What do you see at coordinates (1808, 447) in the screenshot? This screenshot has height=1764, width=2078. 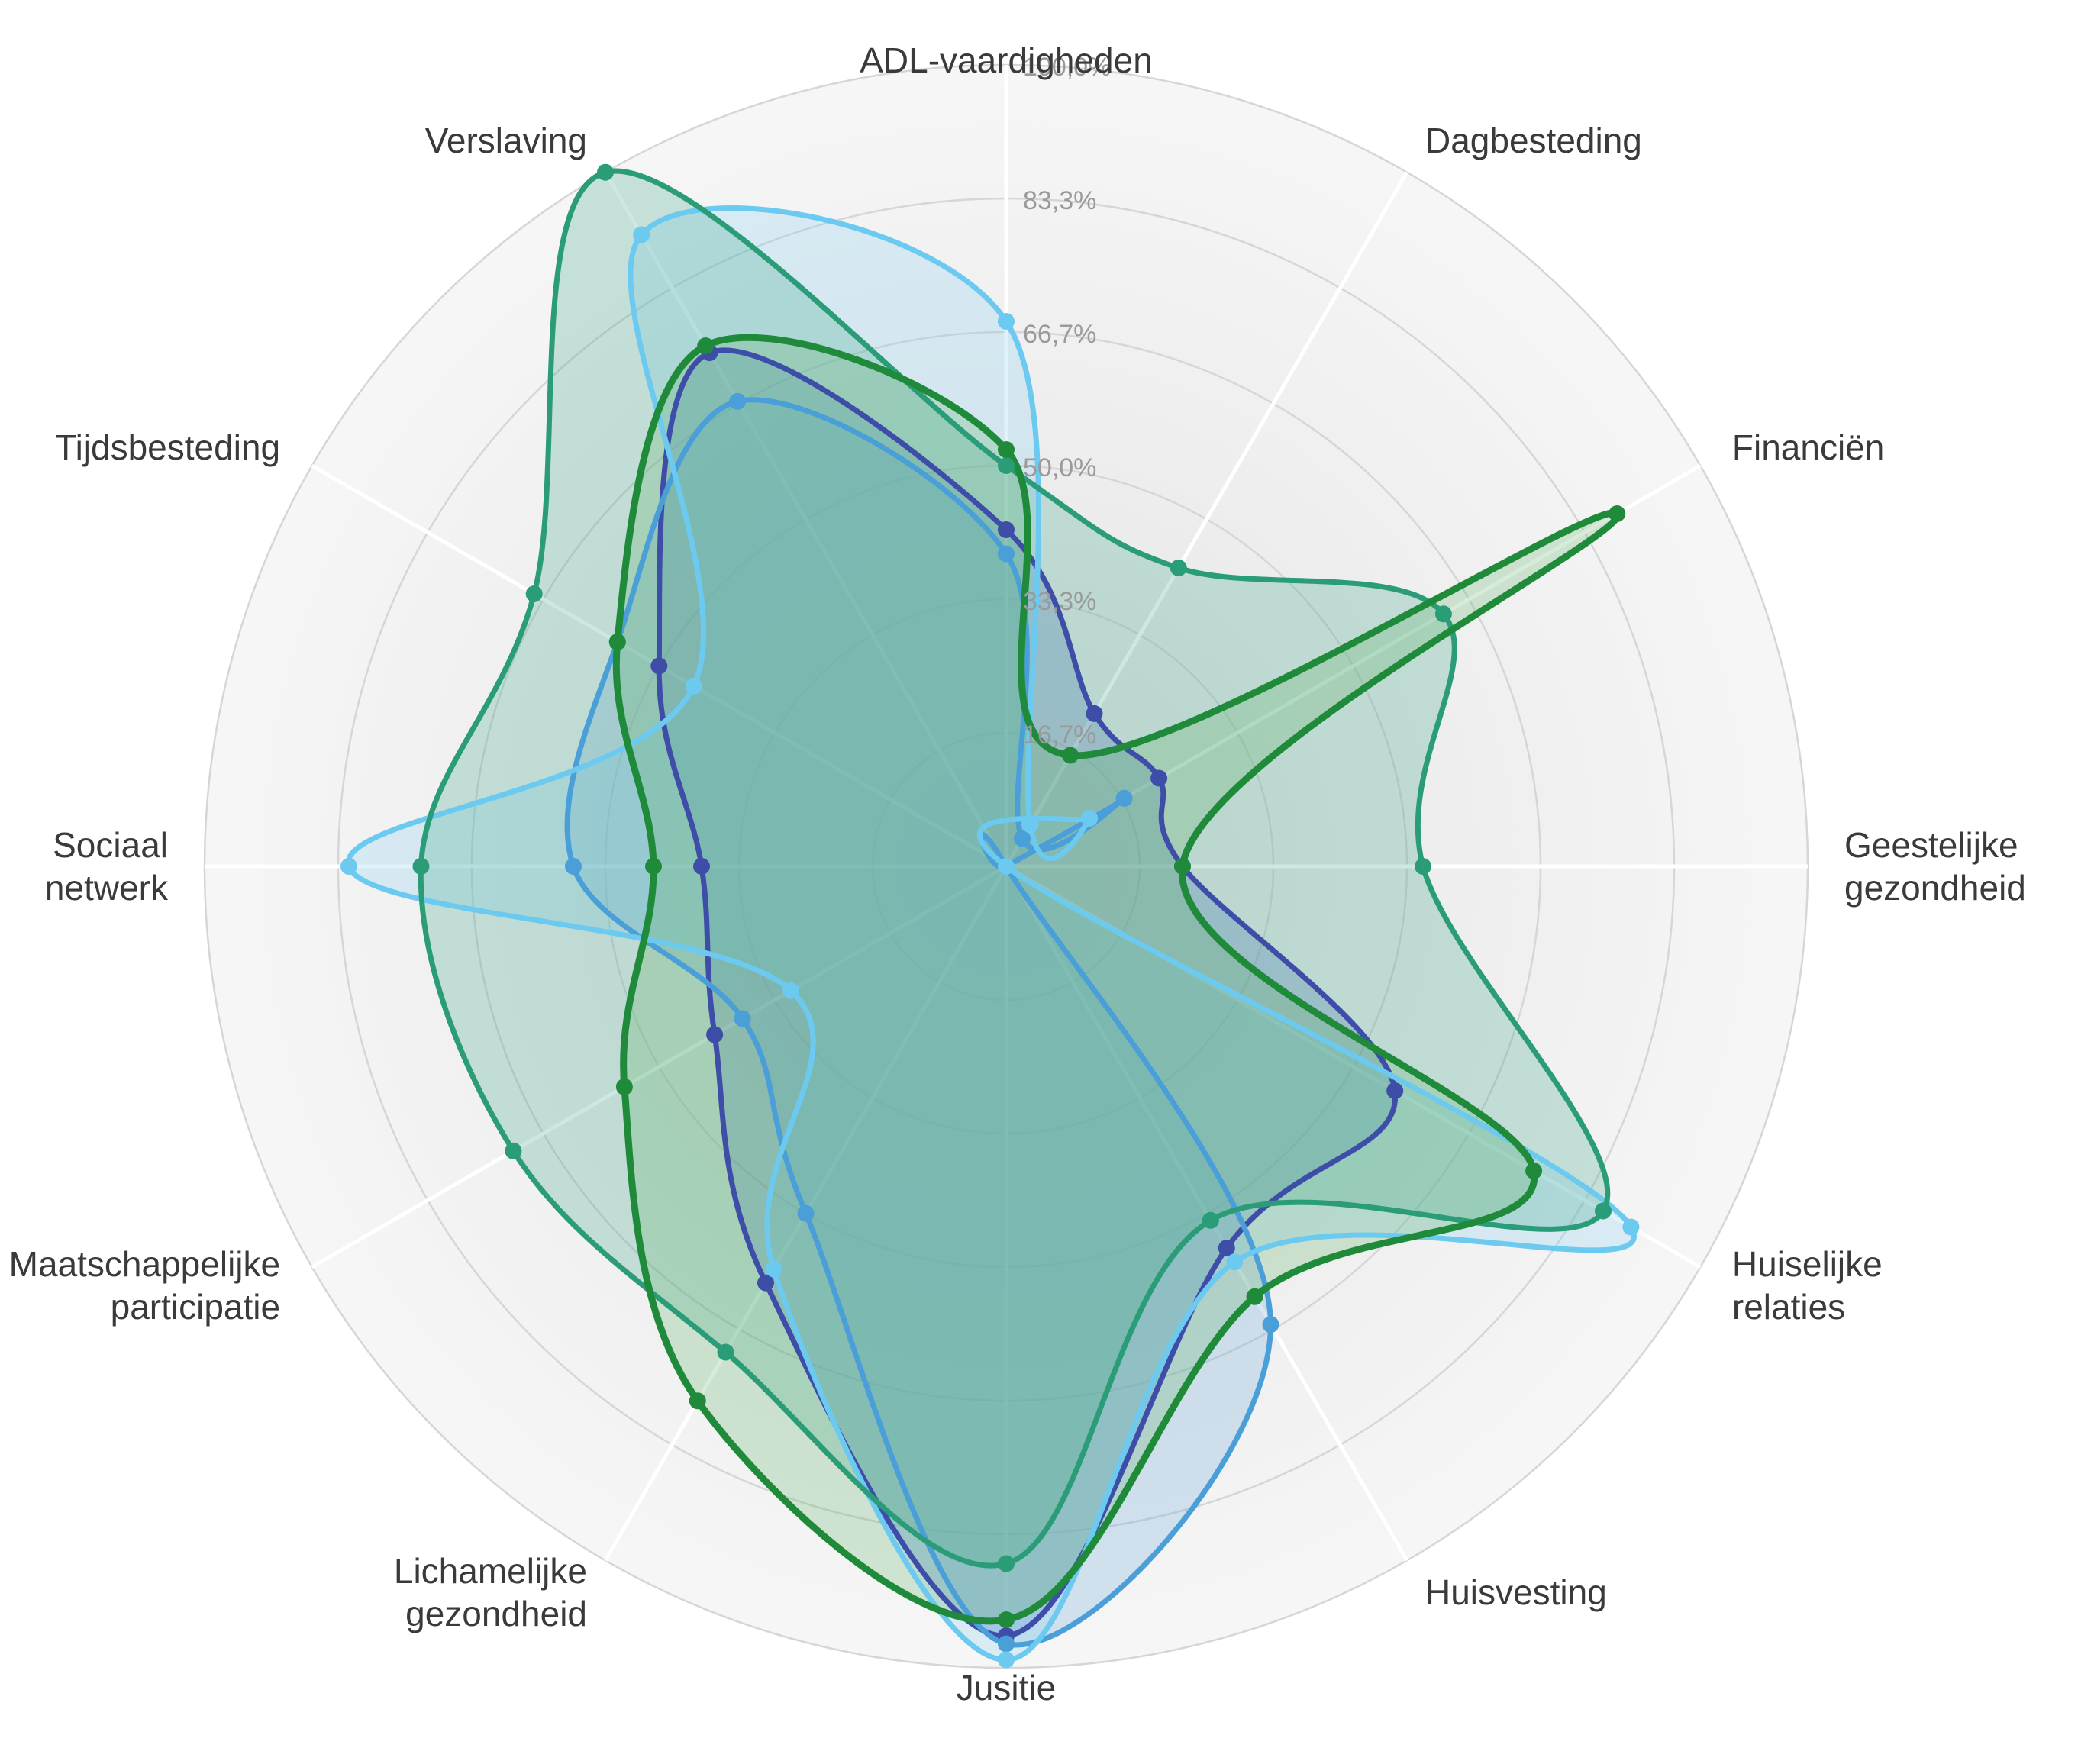 I see `axis-label-3: Financiën` at bounding box center [1808, 447].